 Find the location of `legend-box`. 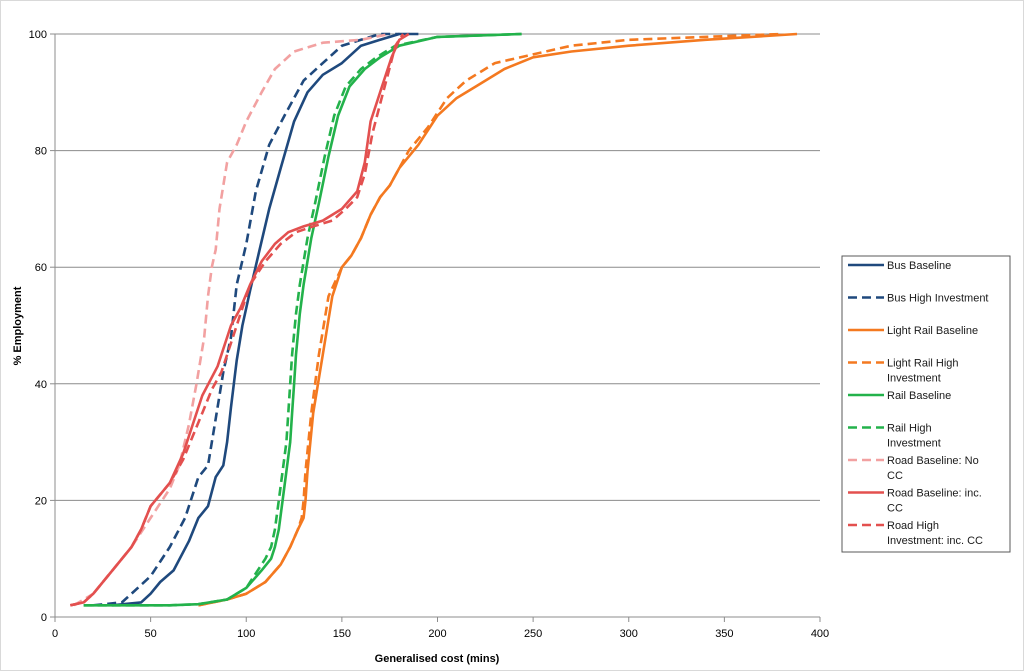

legend-box is located at coordinates (926, 404).